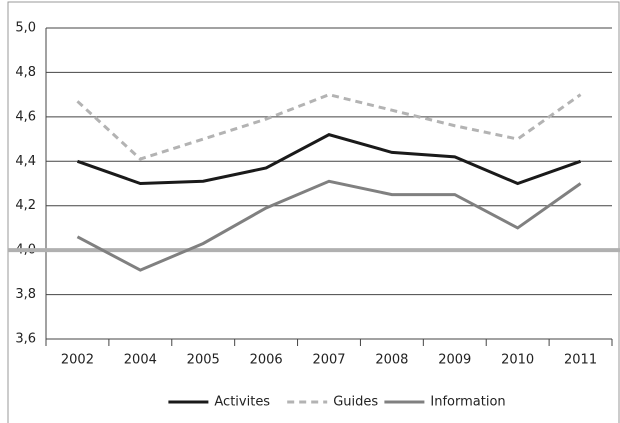  Describe the element at coordinates (454, 360) in the screenshot. I see `x-tick-label: 2009` at that location.